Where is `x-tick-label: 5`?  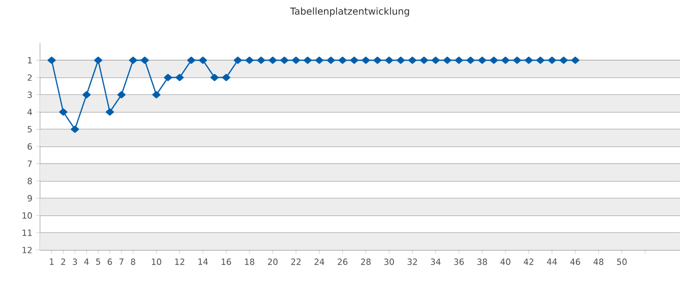
x-tick-label: 5 is located at coordinates (98, 261).